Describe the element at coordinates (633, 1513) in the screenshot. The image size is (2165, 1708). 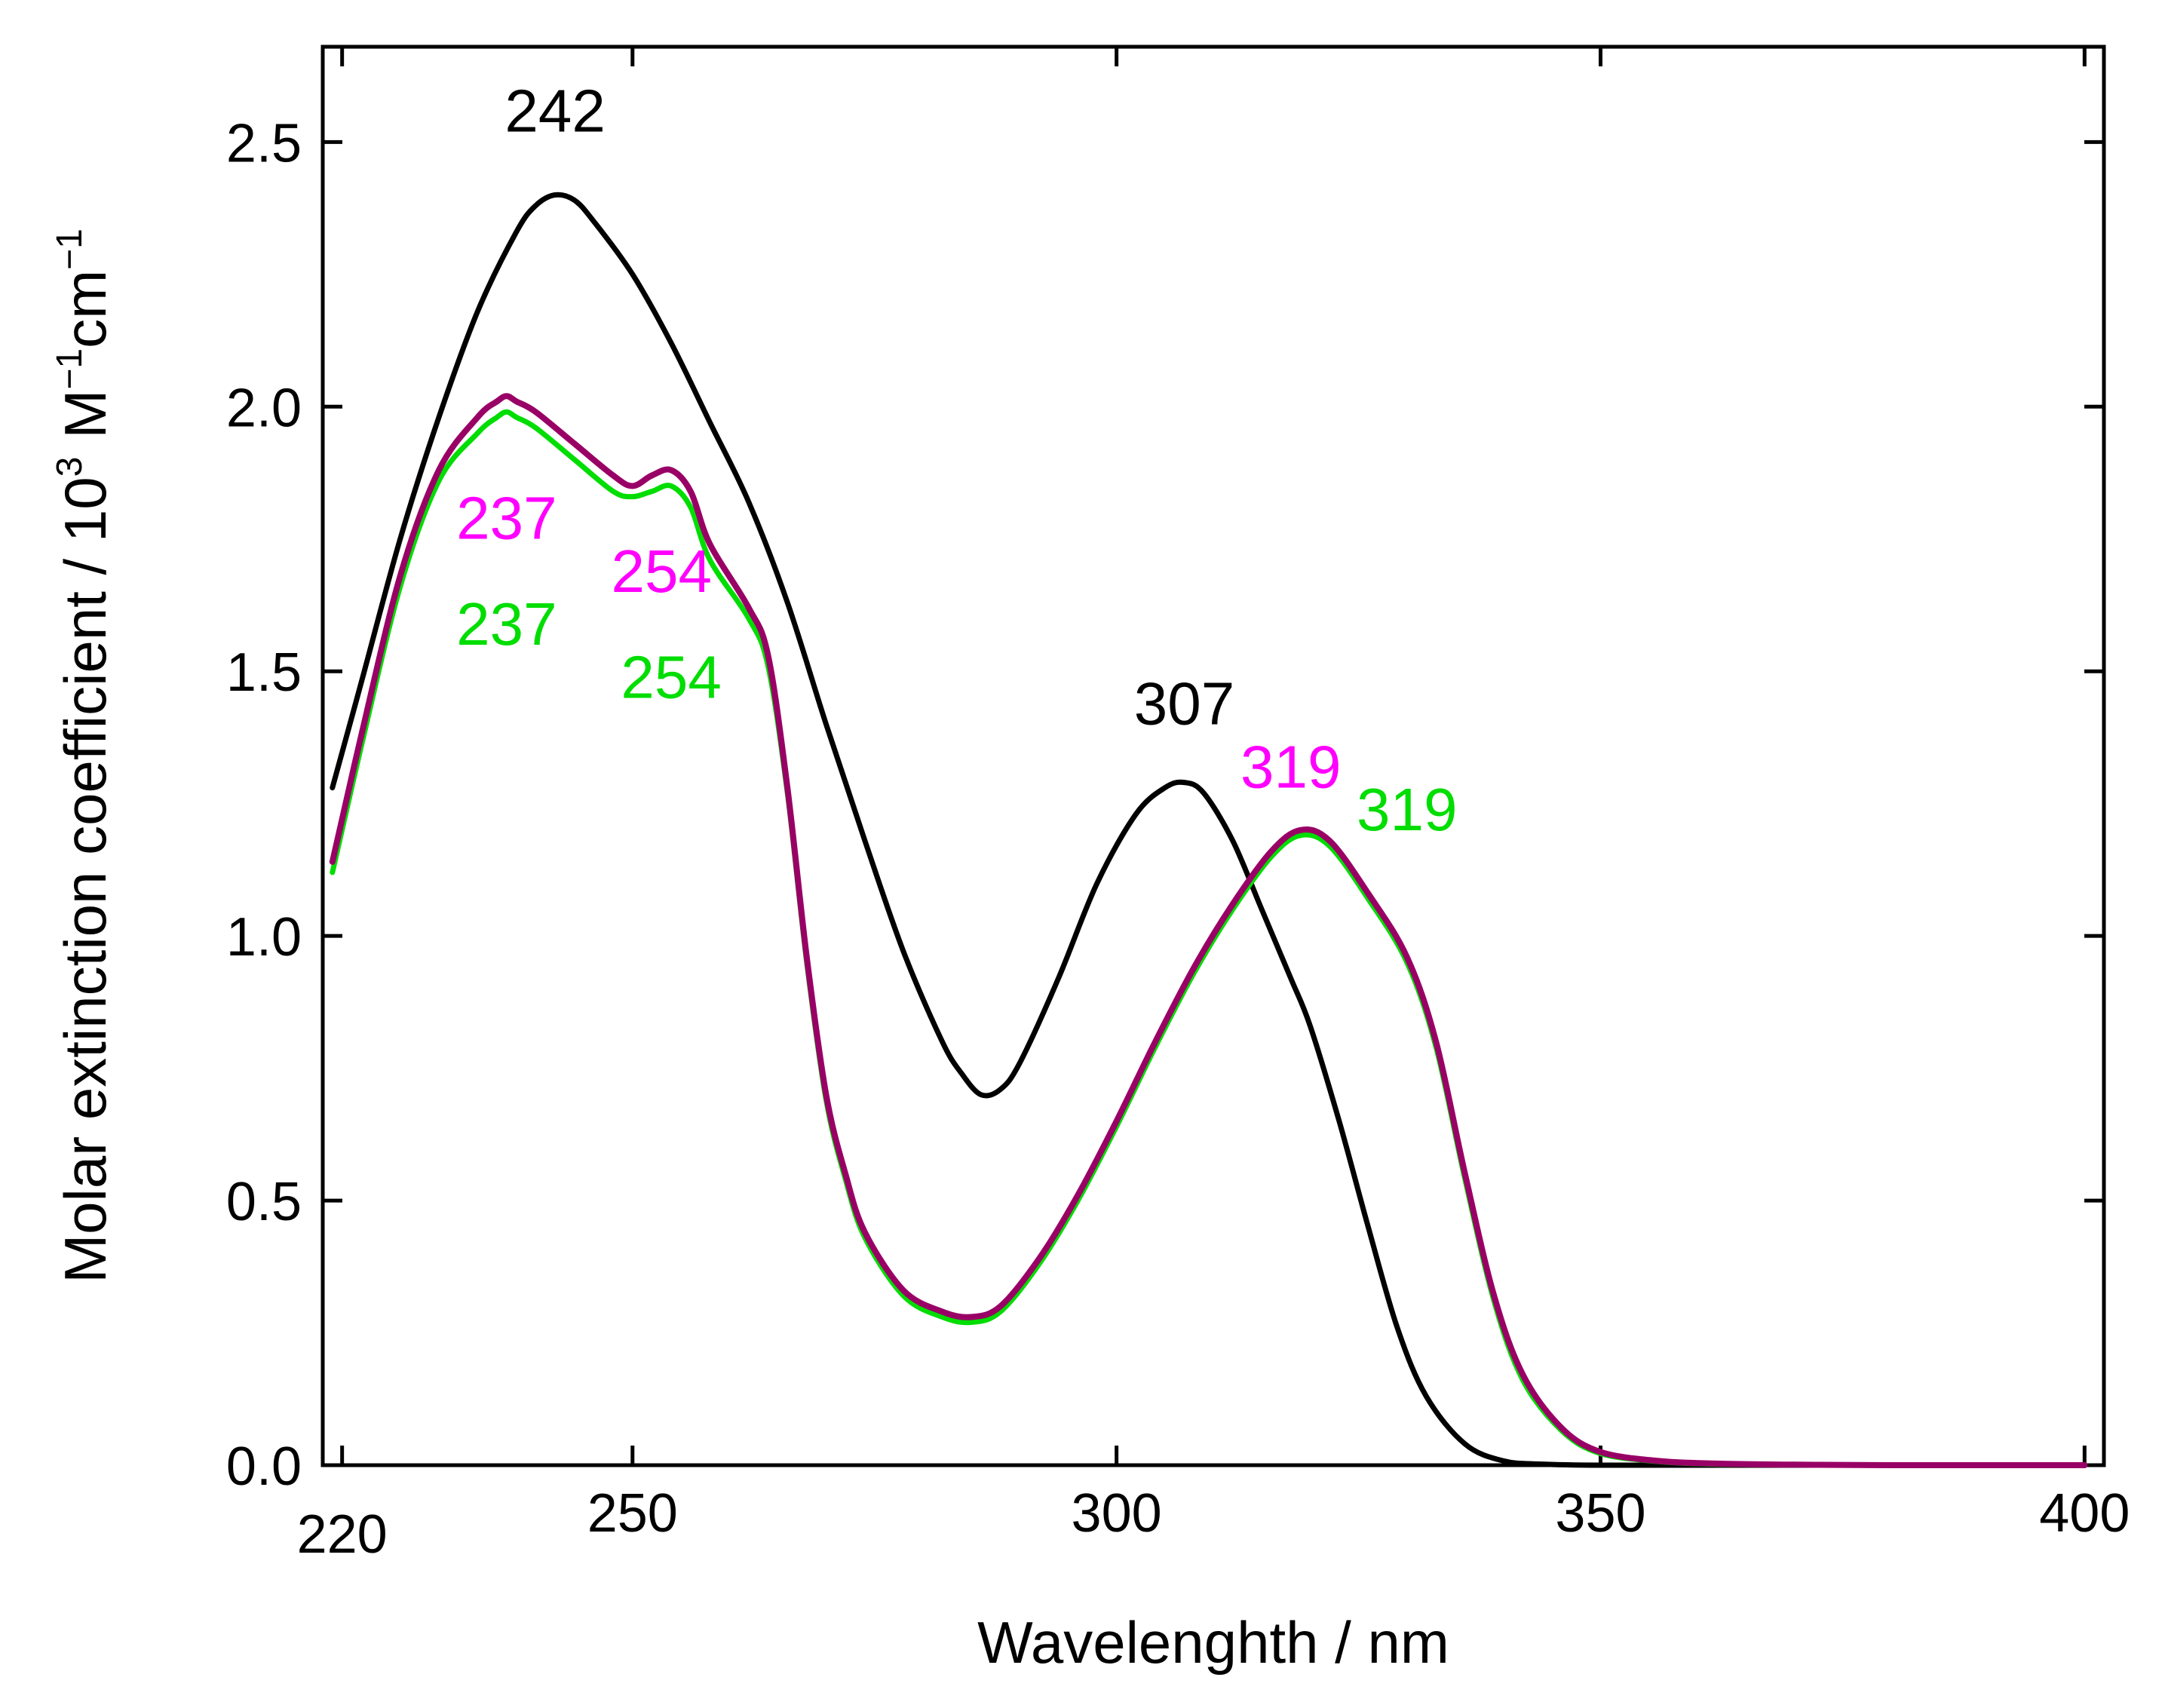
I see `x-tick-label-1: 250` at that location.